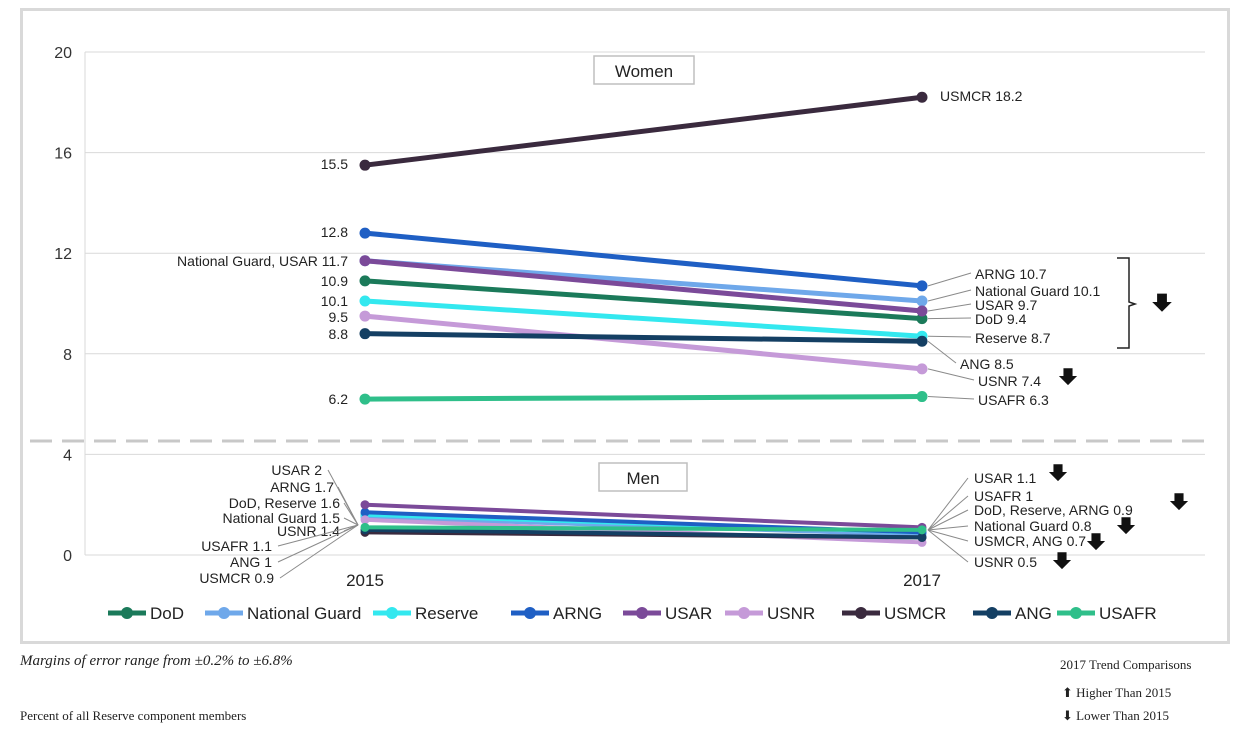  Describe the element at coordinates (1033, 613) in the screenshot. I see `legend-label: ANG` at that location.